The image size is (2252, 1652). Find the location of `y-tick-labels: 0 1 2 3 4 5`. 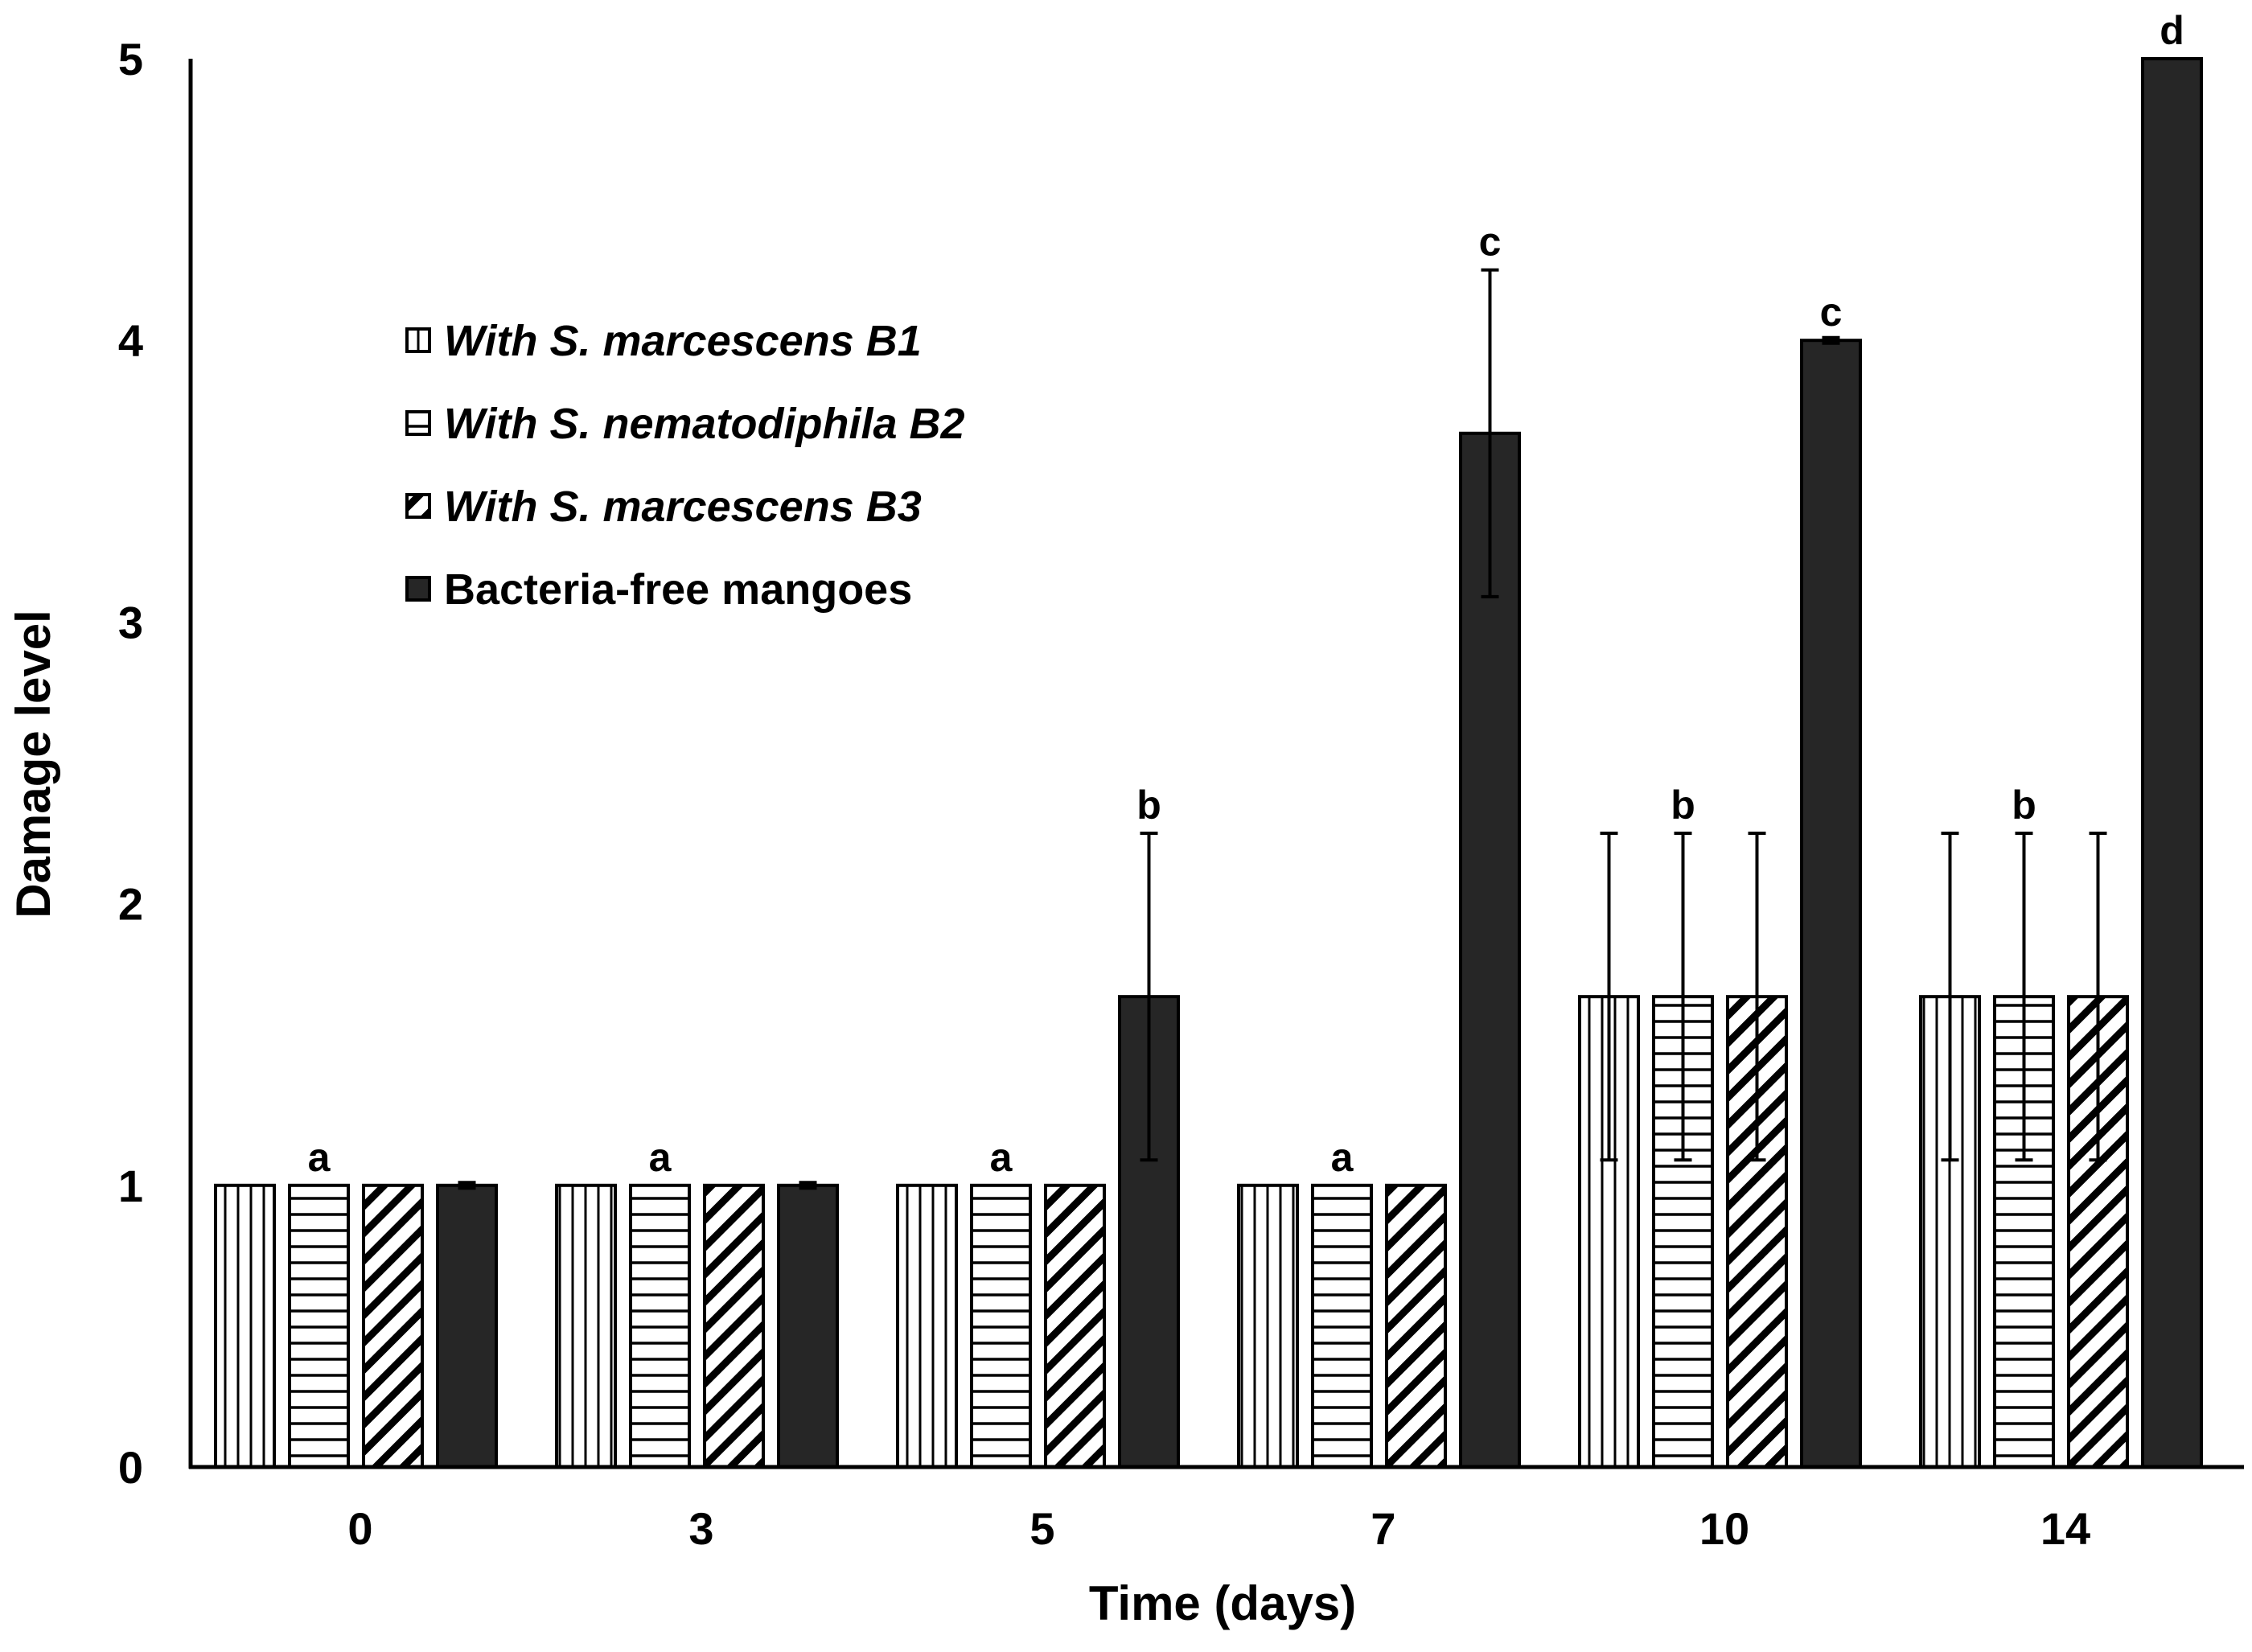

y-tick-labels: 0 1 2 3 4 5 is located at coordinates (130, 763).